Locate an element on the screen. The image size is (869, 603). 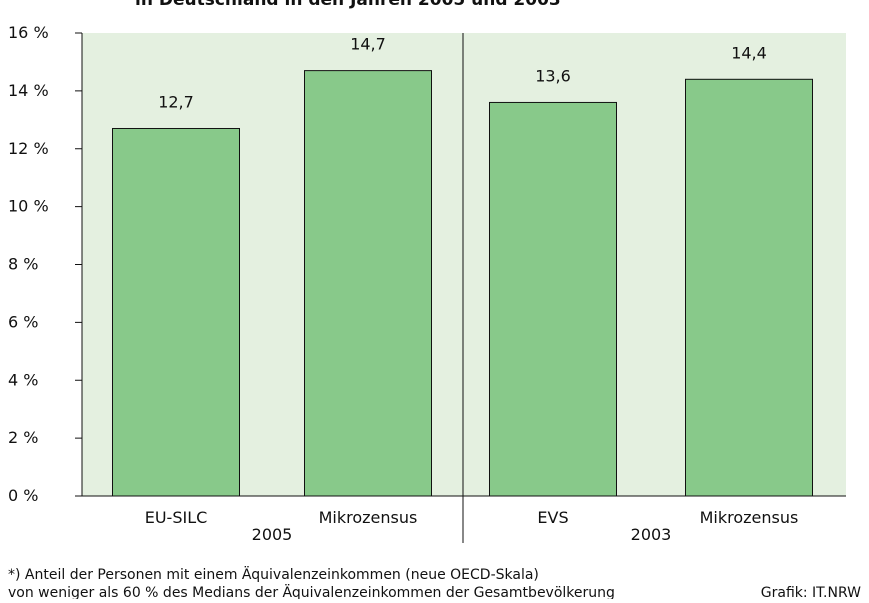
source-credit: Grafik: IT.NRW is located at coordinates (811, 592).